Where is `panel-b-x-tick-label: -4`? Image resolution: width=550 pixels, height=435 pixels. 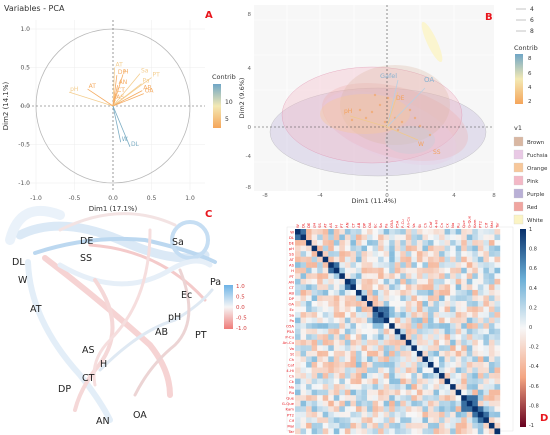
panel-b-x-tick-label: -4 is located at coordinates (320, 196).